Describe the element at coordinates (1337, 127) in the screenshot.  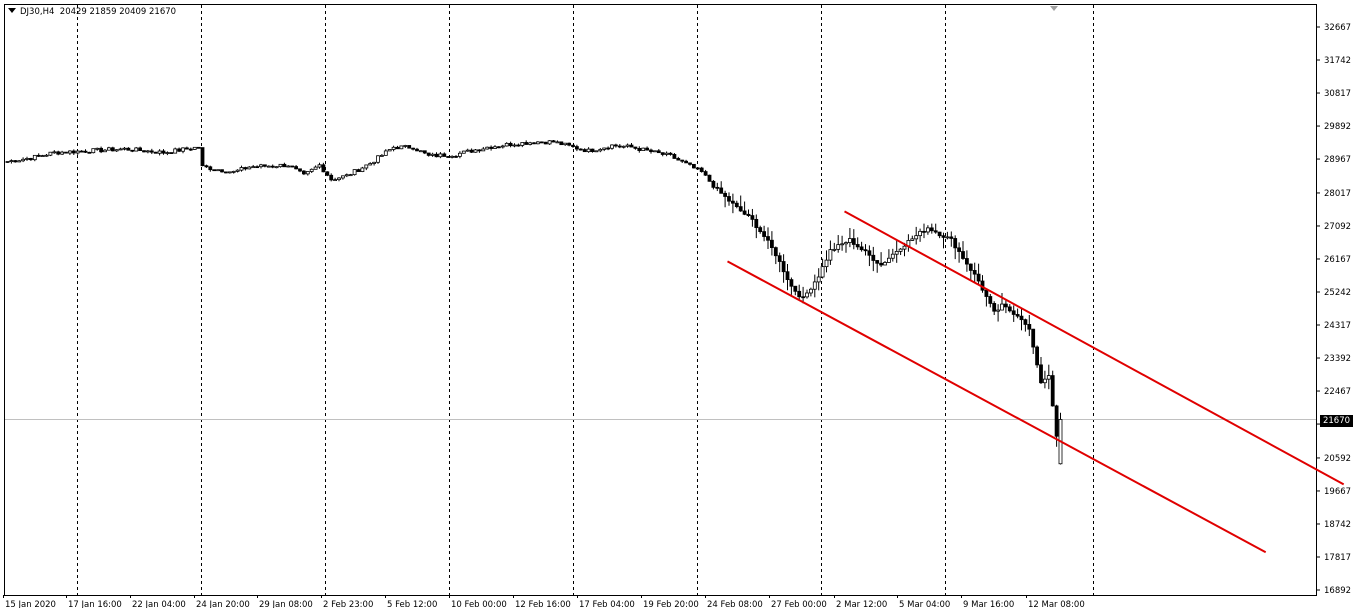
I see `y-tick-label: 29892` at that location.